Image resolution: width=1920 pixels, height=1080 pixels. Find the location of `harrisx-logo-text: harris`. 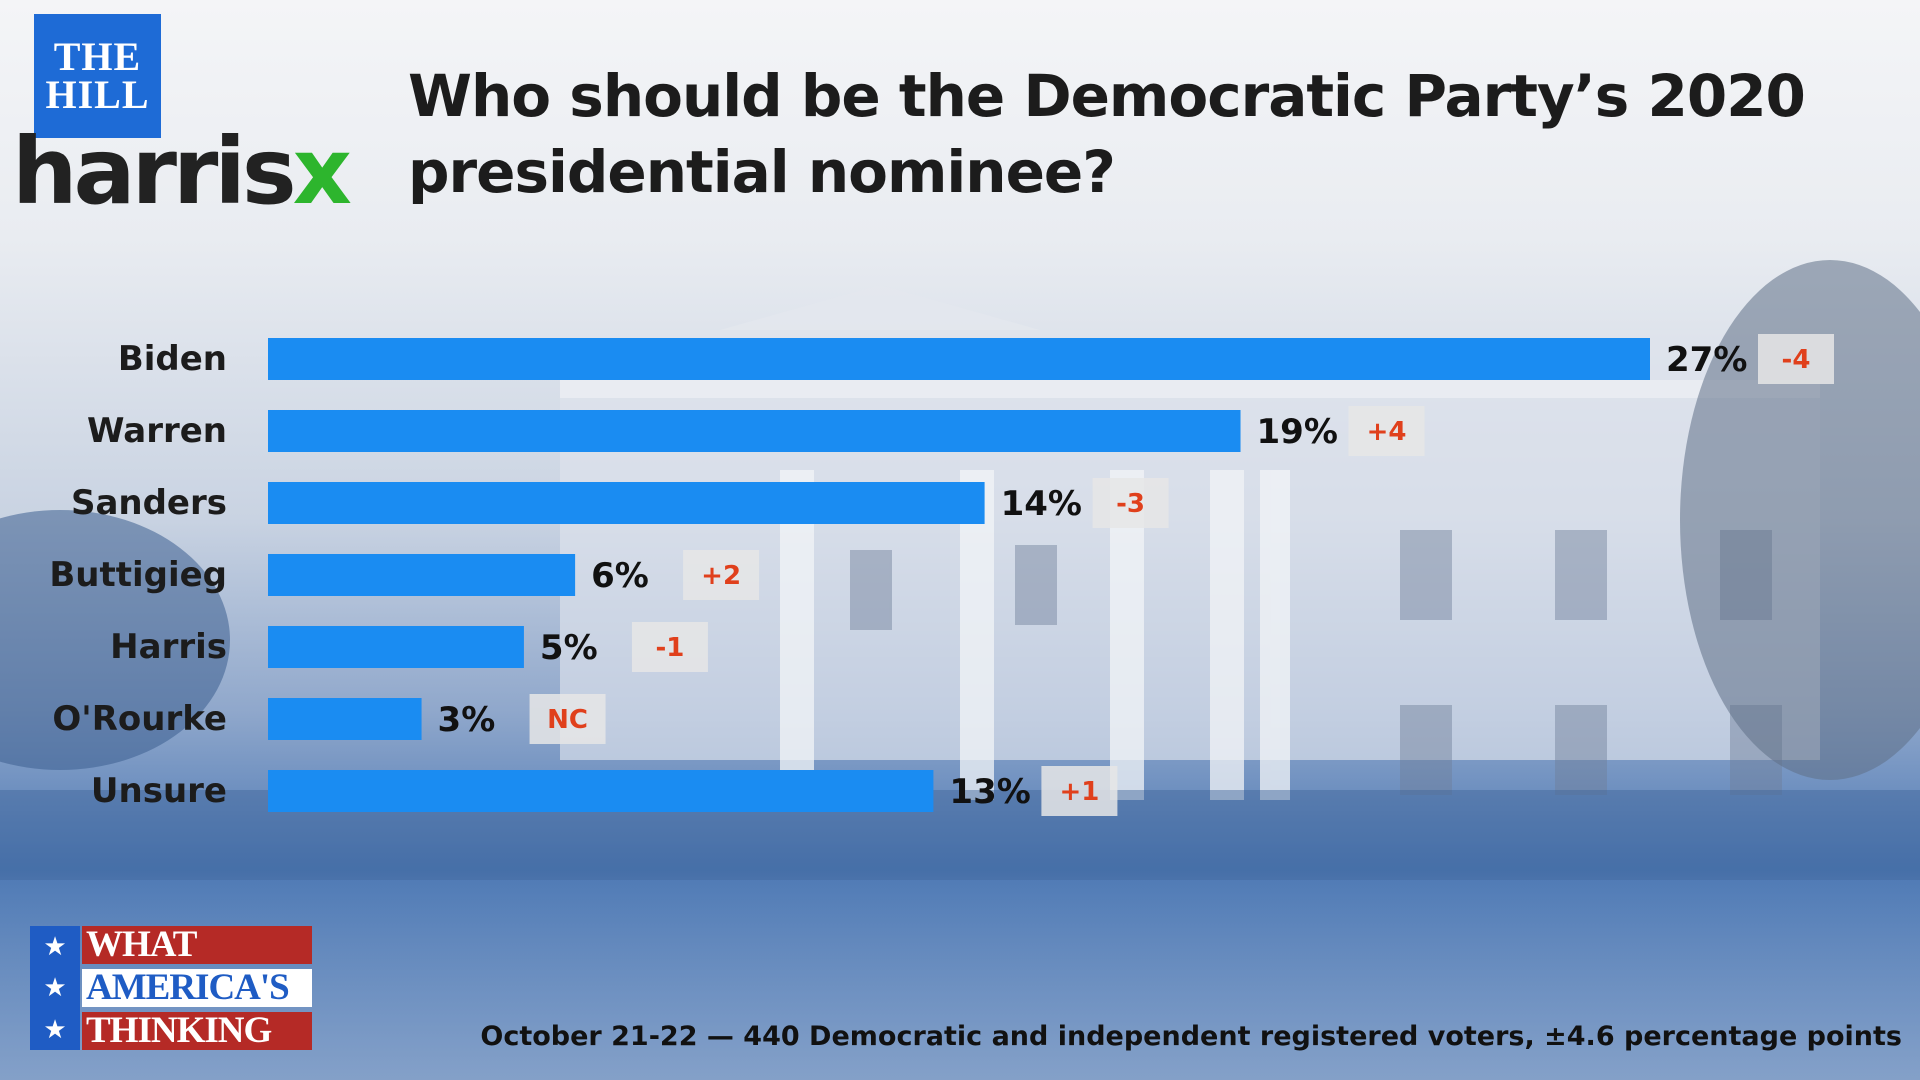

harrisx-logo-text: harris is located at coordinates (154, 171).